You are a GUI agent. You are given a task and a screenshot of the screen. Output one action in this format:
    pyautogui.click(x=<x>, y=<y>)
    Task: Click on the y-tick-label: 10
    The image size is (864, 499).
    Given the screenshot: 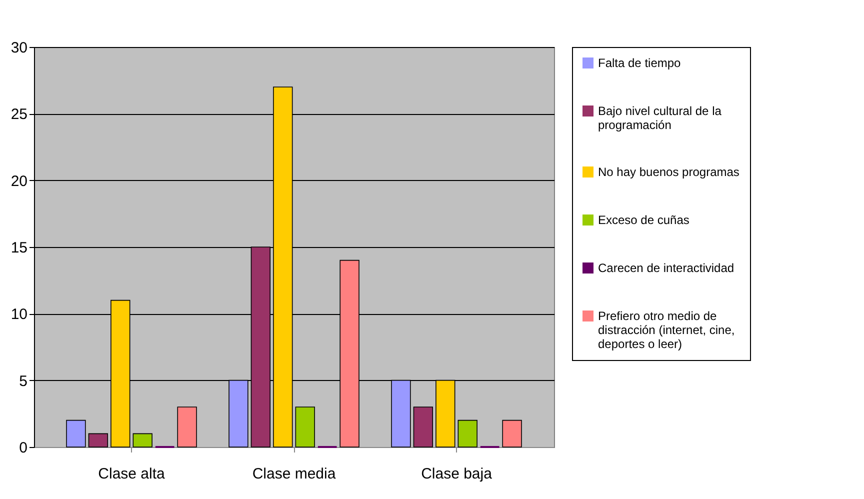 What is the action you would take?
    pyautogui.click(x=19, y=315)
    